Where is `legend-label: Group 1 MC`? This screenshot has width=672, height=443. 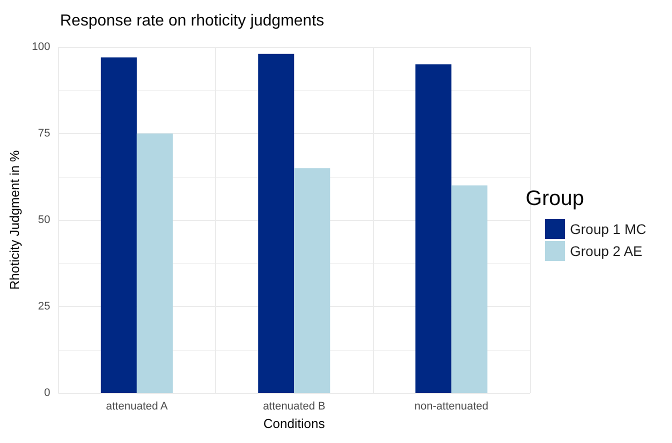 legend-label: Group 1 MC is located at coordinates (608, 229).